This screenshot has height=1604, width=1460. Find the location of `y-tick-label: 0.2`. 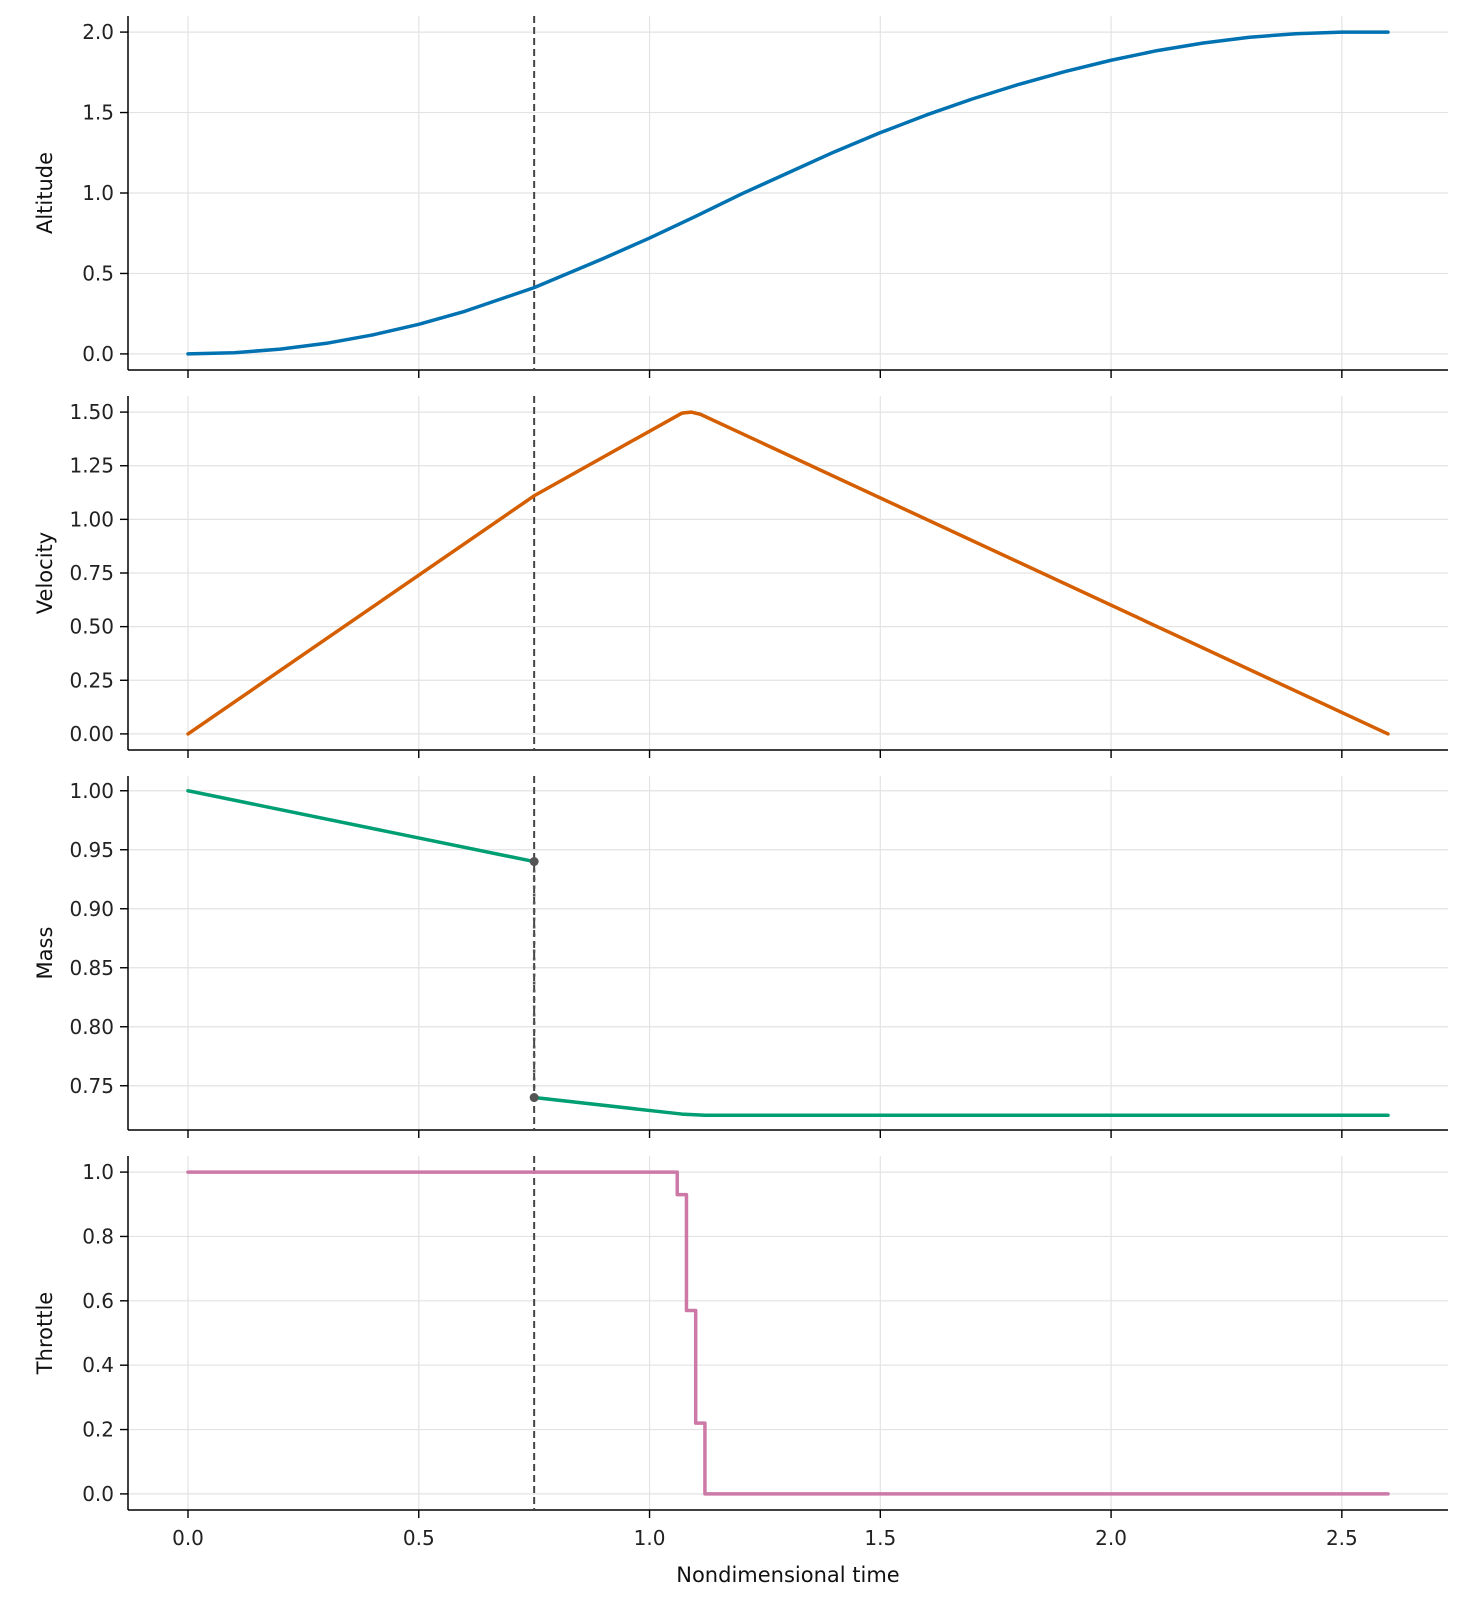

y-tick-label: 0.2 is located at coordinates (98, 1430).